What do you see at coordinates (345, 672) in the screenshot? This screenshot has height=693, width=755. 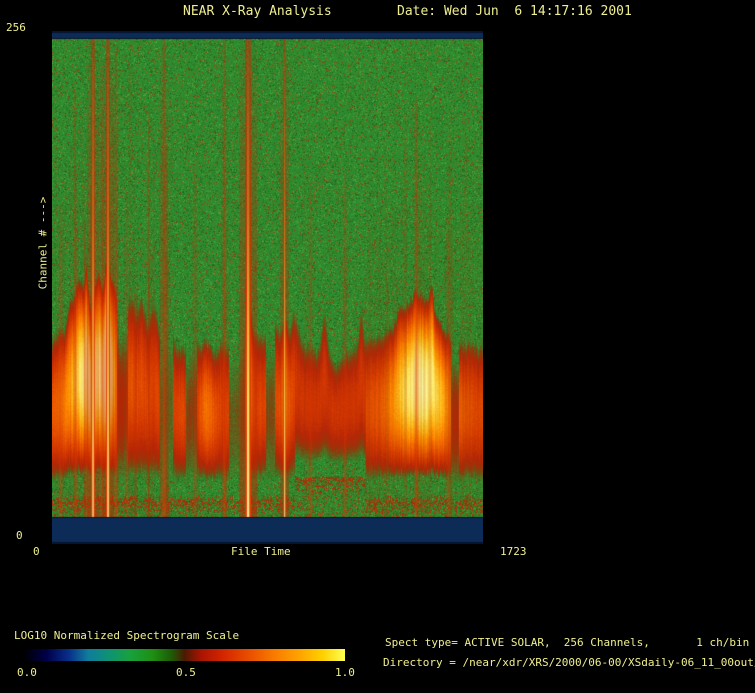 I see `colorbar-tick-max: 1.0` at bounding box center [345, 672].